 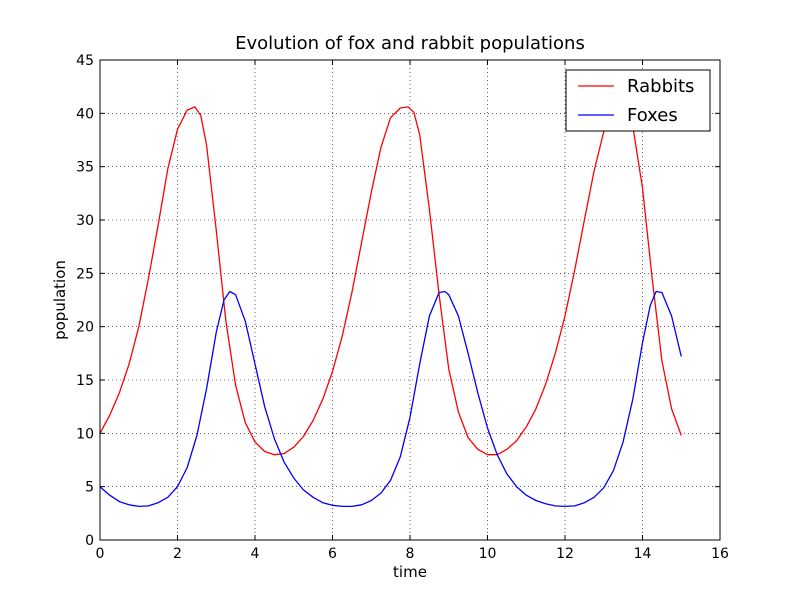 What do you see at coordinates (410, 572) in the screenshot?
I see `x-axis-label: time` at bounding box center [410, 572].